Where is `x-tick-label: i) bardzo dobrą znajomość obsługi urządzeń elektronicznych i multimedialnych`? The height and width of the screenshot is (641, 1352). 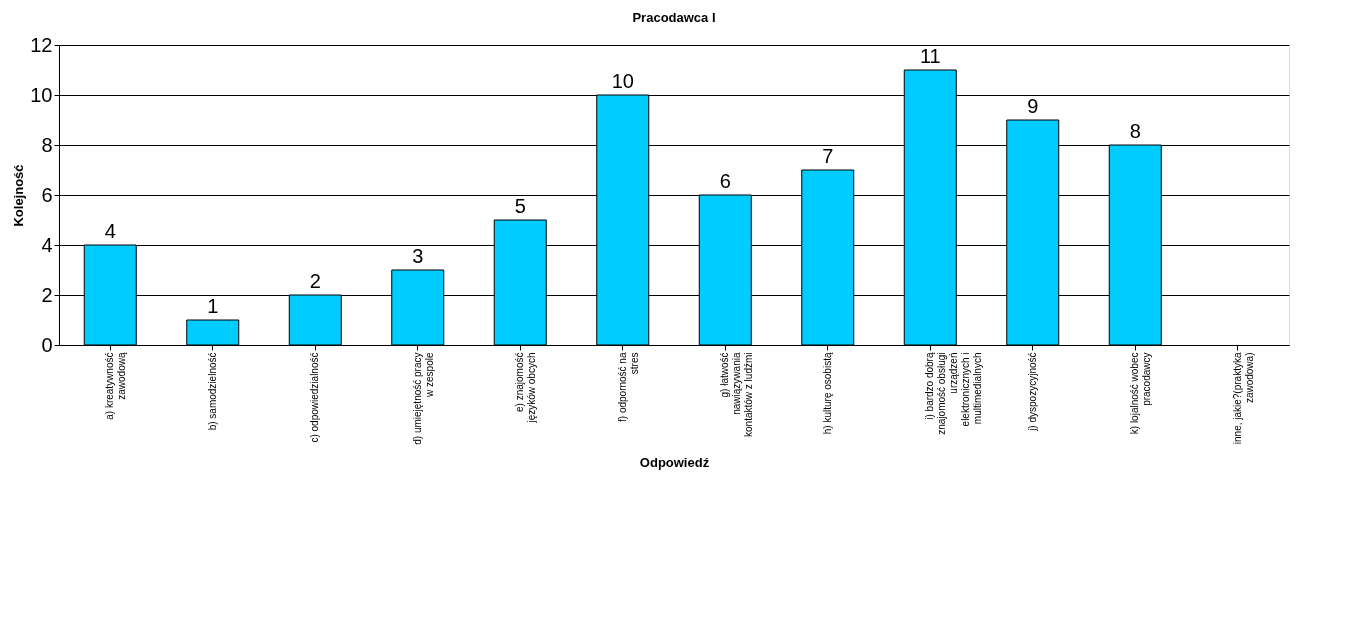
x-tick-label: i) bardzo dobrą znajomość obsługi urządzeń elektronicznych i multimedialnych is located at coordinates (954, 393).